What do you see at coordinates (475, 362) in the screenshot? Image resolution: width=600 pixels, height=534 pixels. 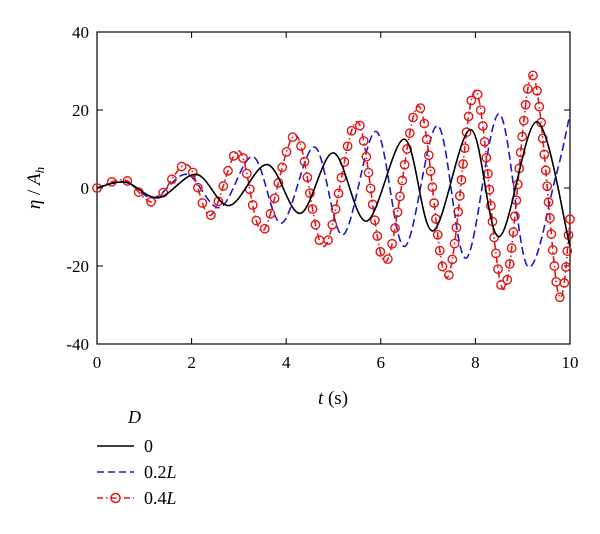 I see `x-tick-label: 8` at bounding box center [475, 362].